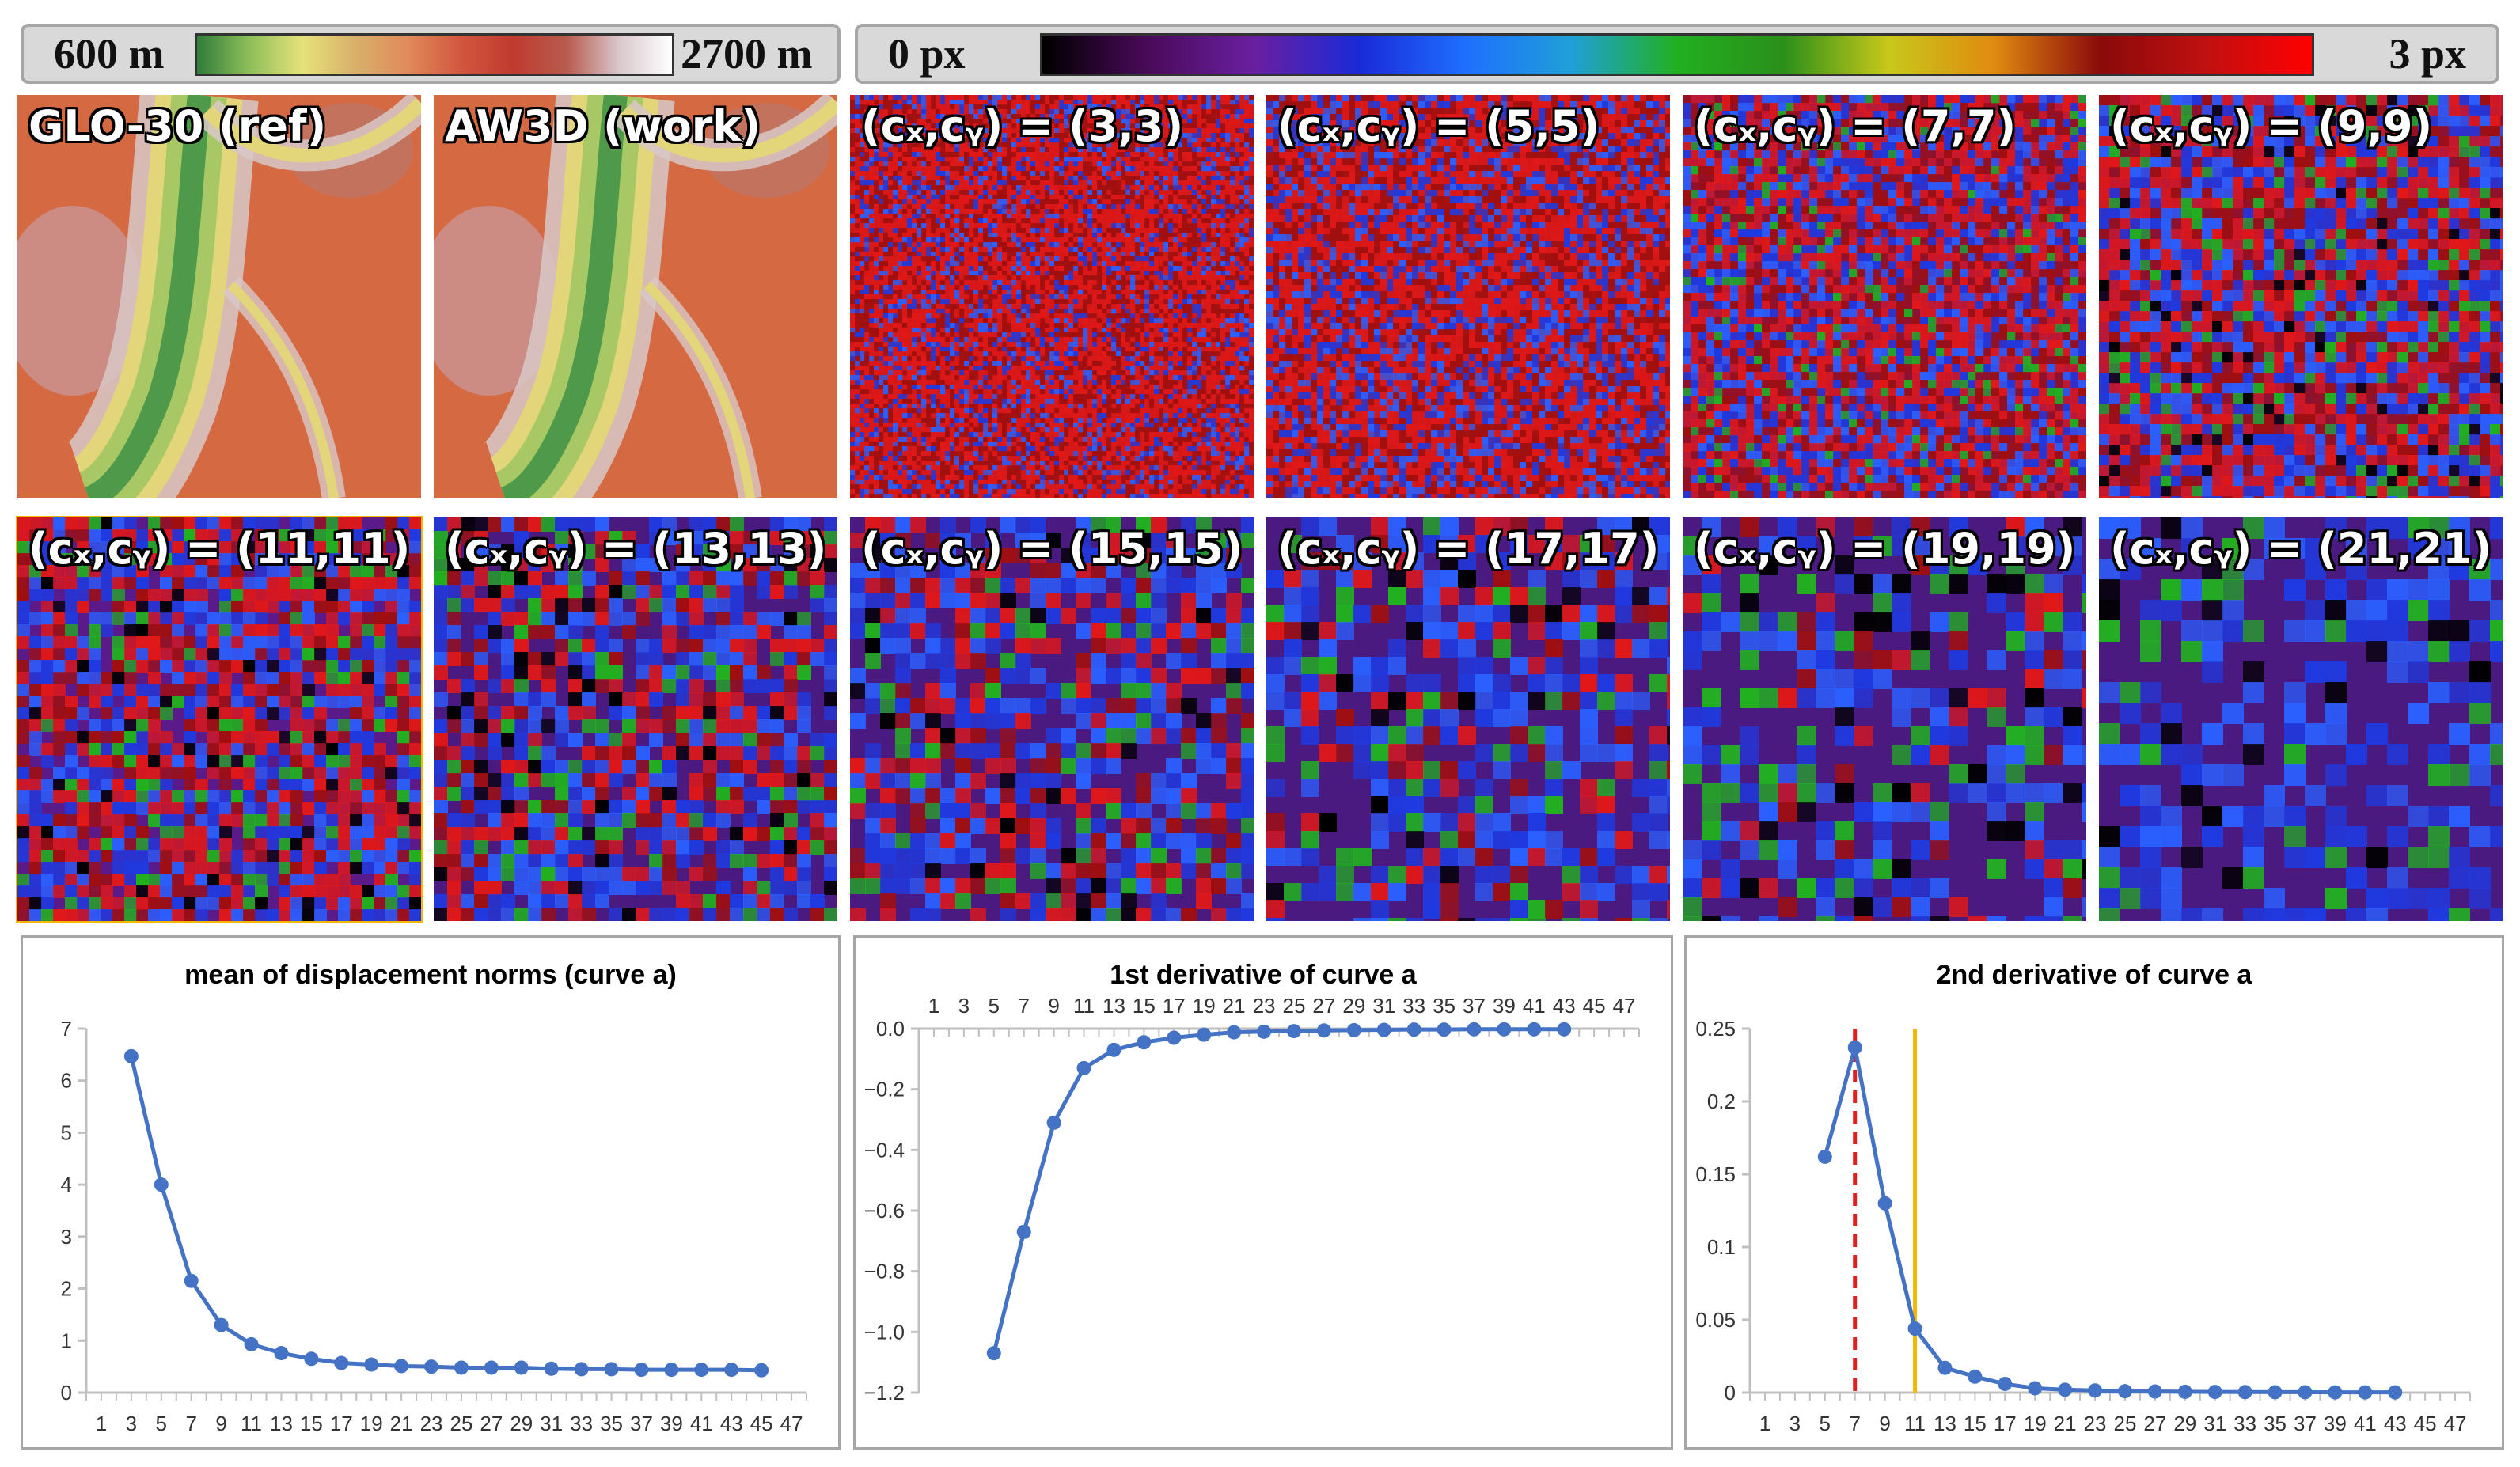 This screenshot has width=2520, height=1467. What do you see at coordinates (66, 1184) in the screenshot?
I see `y-tick-label: 4` at bounding box center [66, 1184].